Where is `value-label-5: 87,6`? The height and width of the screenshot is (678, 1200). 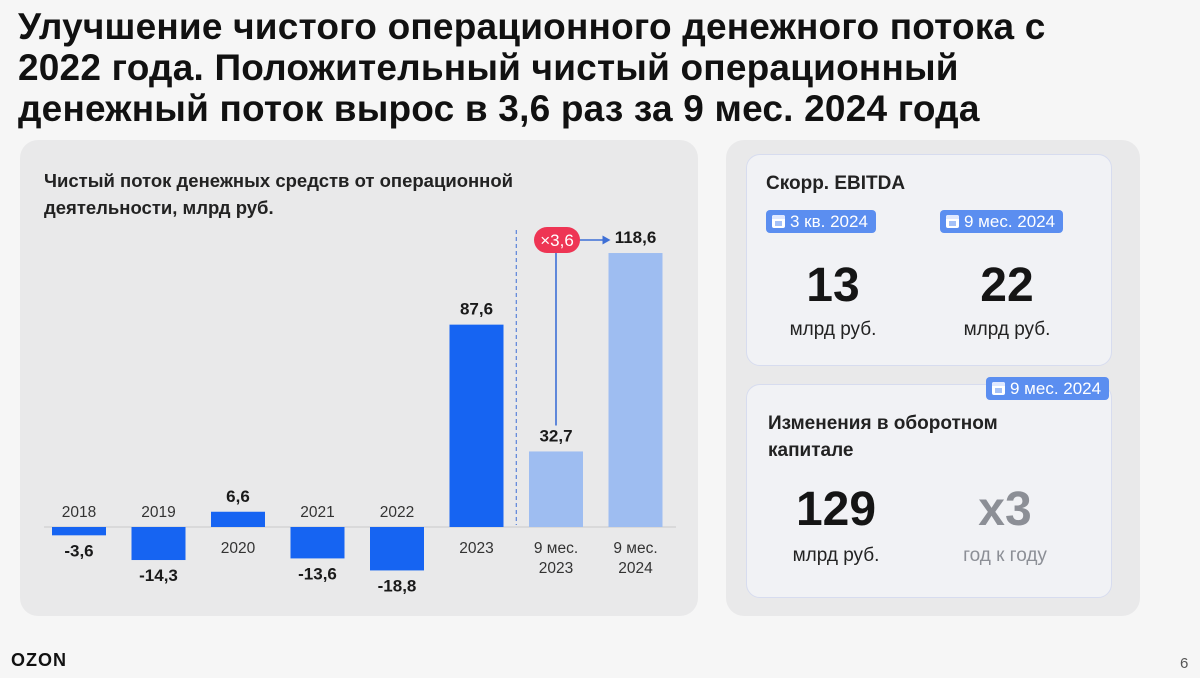 value-label-5: 87,6 is located at coordinates (476, 309).